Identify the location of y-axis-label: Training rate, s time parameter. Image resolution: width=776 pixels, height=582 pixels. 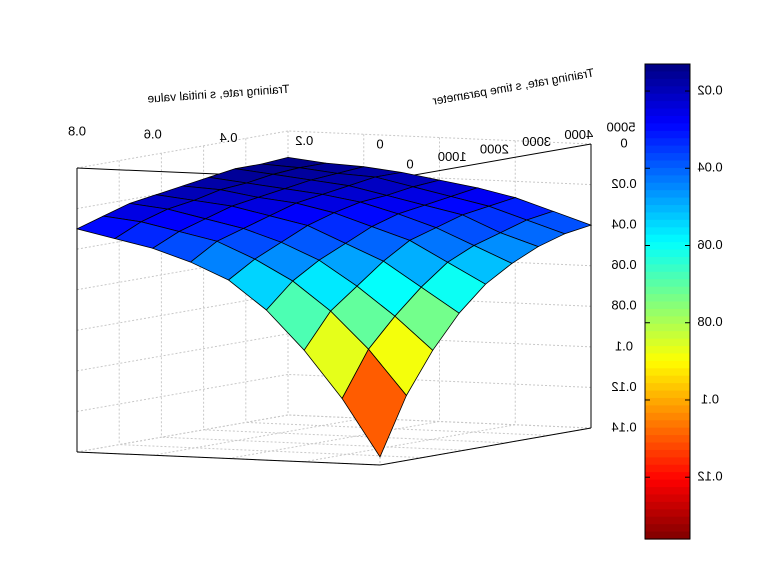
(514, 87).